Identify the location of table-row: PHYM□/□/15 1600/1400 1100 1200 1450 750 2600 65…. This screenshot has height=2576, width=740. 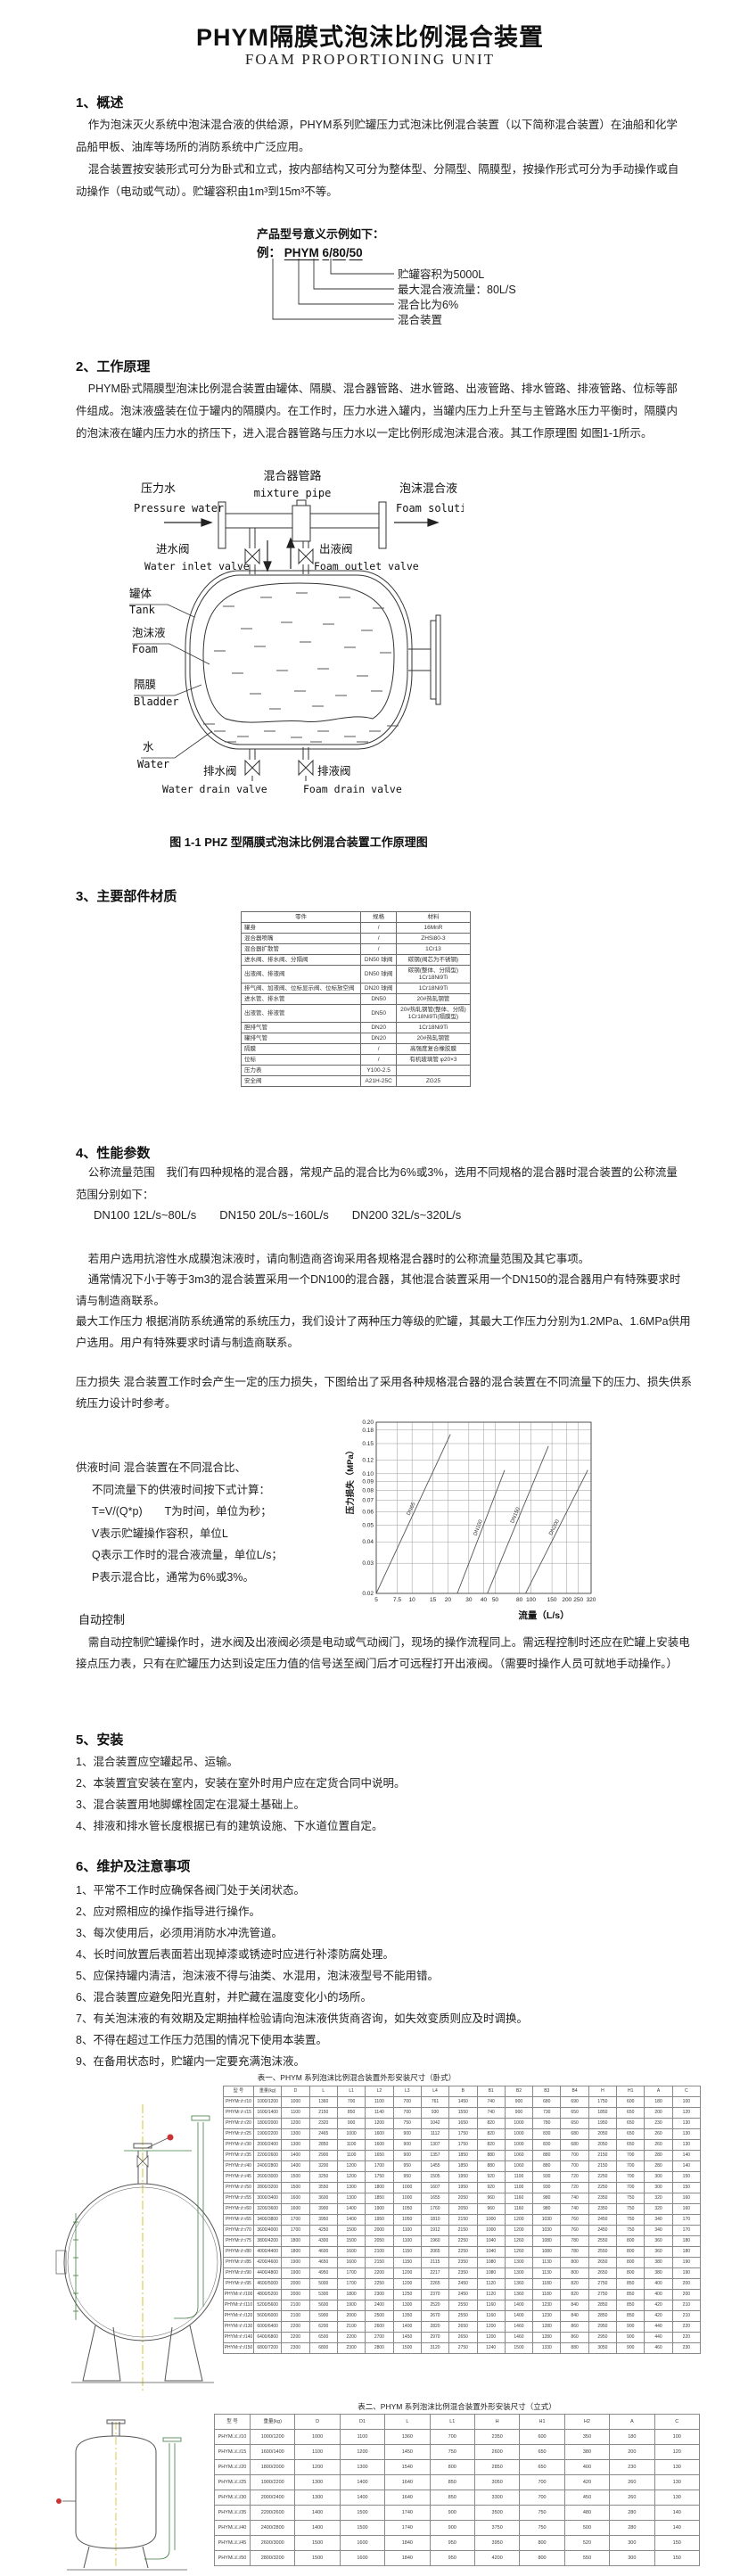
(458, 2452).